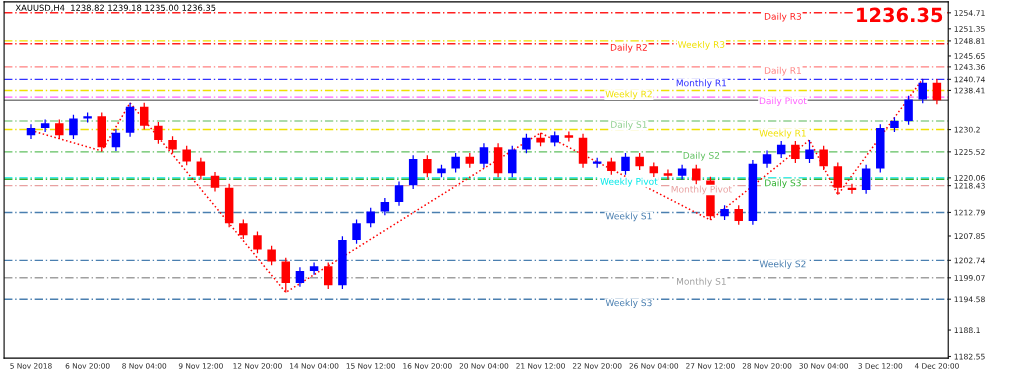 The height and width of the screenshot is (379, 1024). I want to click on ref-line-label: Weekly R1, so click(782, 134).